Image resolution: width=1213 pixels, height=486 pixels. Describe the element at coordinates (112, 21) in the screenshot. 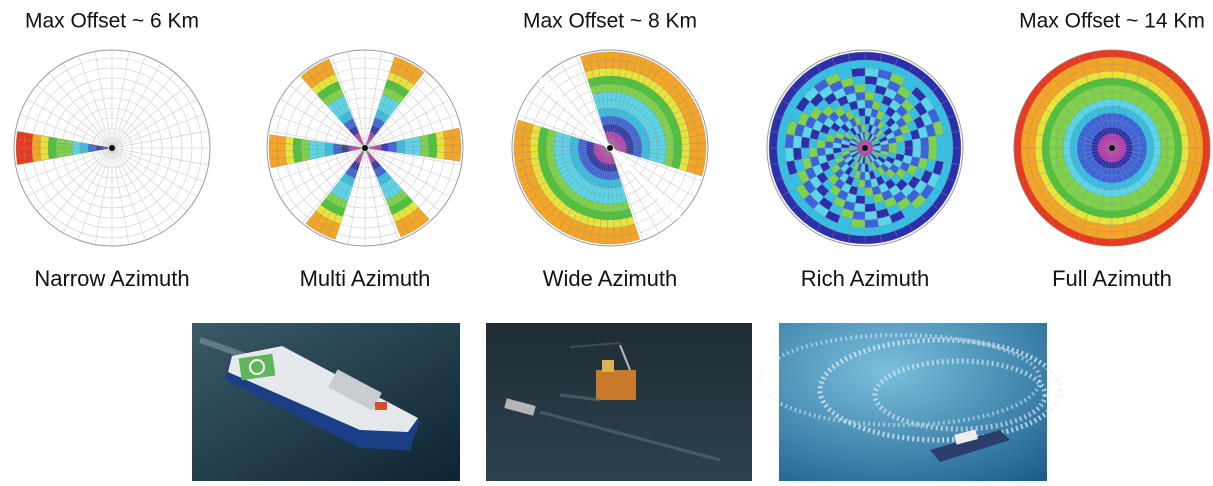

I see `max-offset: Max Offset ~ 6 Km` at that location.